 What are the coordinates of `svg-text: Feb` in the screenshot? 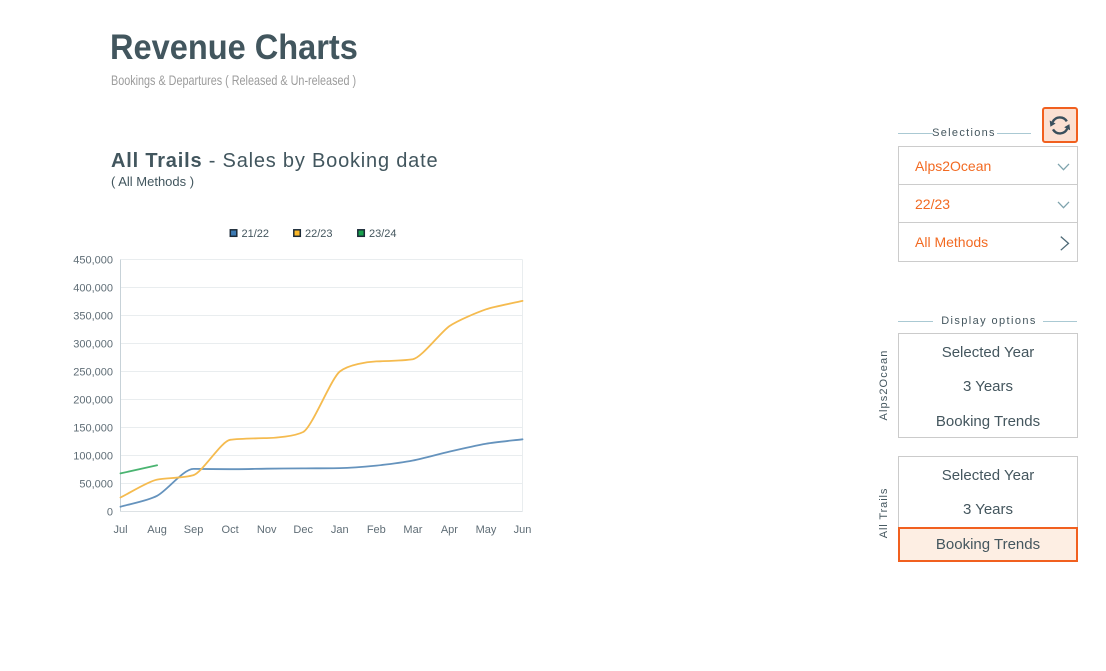 It's located at (376, 530).